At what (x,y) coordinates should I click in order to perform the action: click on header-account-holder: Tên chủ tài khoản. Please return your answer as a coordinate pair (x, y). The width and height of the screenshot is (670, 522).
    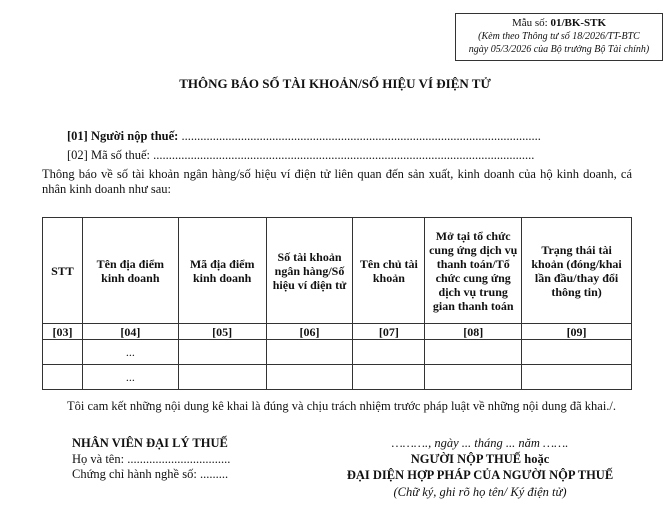
    Looking at the image, I should click on (389, 270).